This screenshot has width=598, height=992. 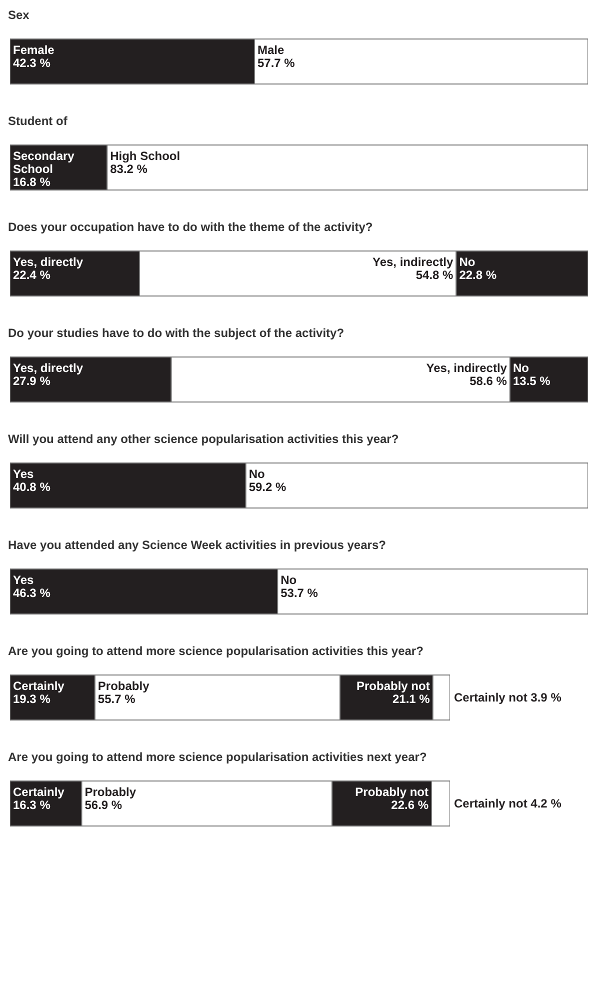 I want to click on data-label: 54.8 %, so click(x=435, y=275).